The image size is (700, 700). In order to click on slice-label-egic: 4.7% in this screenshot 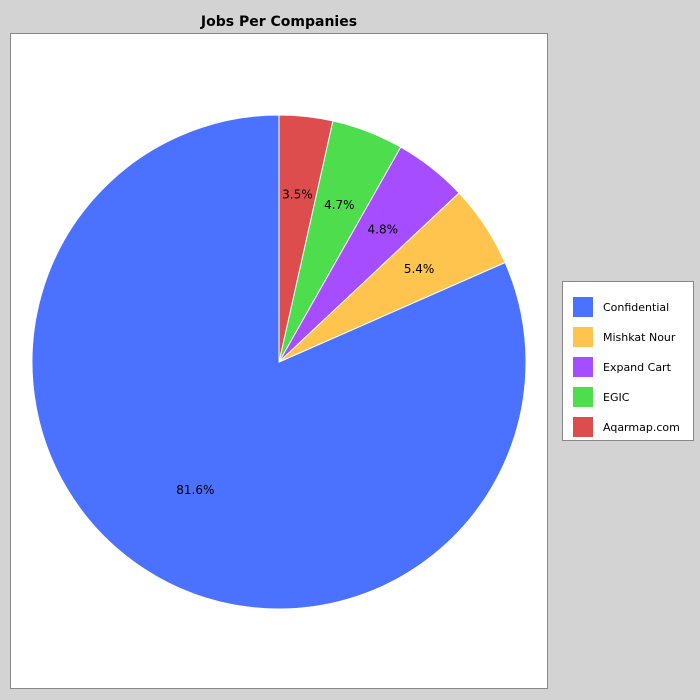, I will do `click(339, 205)`.